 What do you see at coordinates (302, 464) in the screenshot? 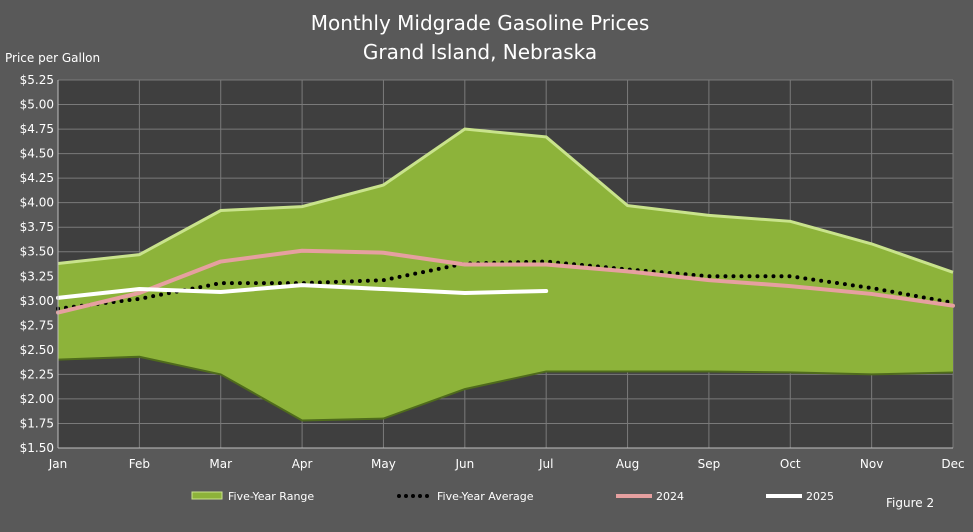
I see `x-tick-label: Apr` at bounding box center [302, 464].